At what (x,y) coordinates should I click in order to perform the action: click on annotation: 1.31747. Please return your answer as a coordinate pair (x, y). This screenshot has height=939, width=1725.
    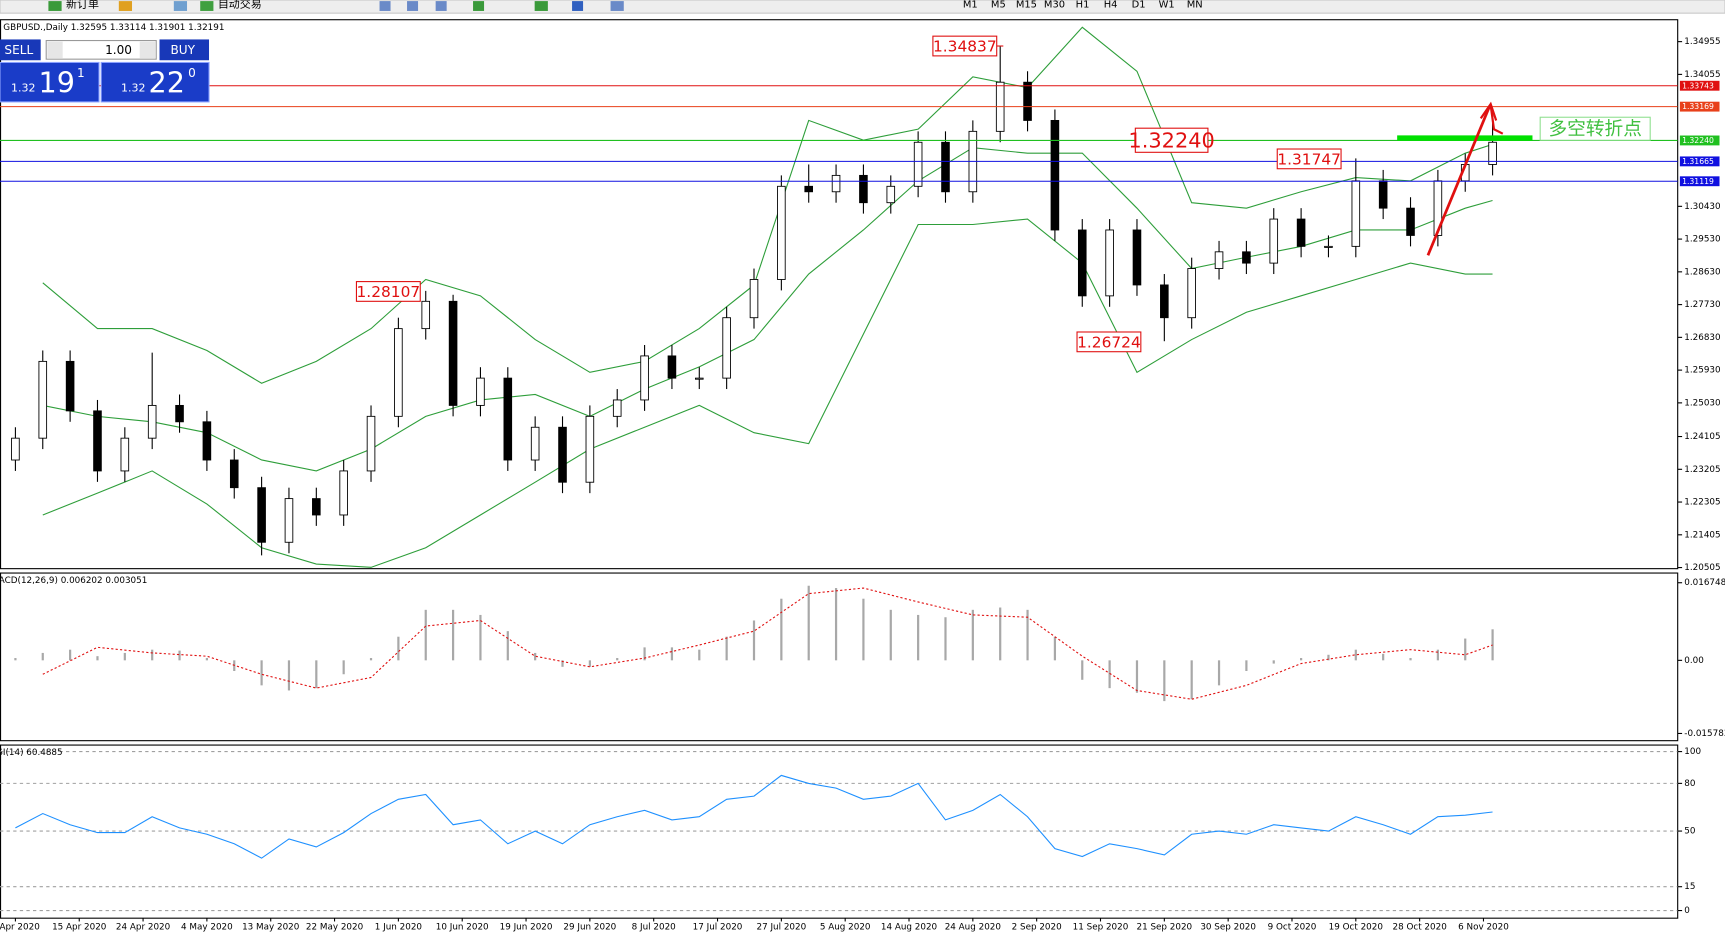
    Looking at the image, I should click on (1309, 159).